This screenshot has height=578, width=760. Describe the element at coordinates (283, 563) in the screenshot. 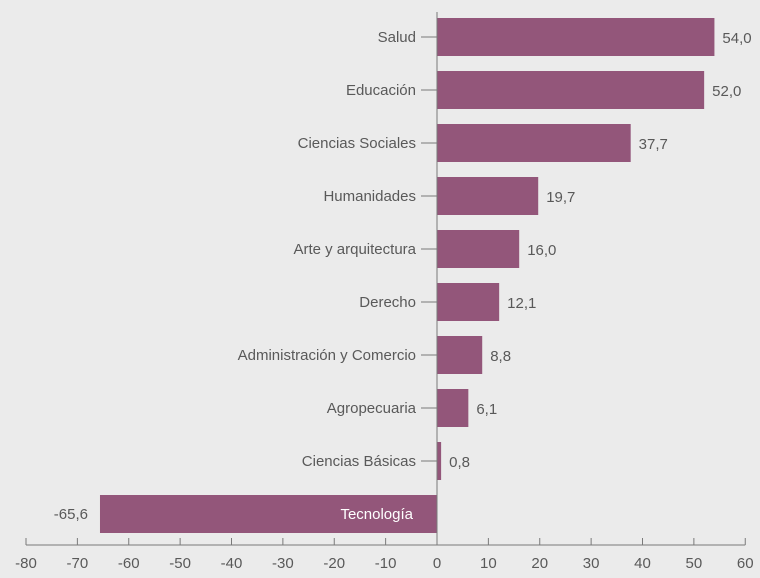

I see `x-tick-label: -30` at that location.